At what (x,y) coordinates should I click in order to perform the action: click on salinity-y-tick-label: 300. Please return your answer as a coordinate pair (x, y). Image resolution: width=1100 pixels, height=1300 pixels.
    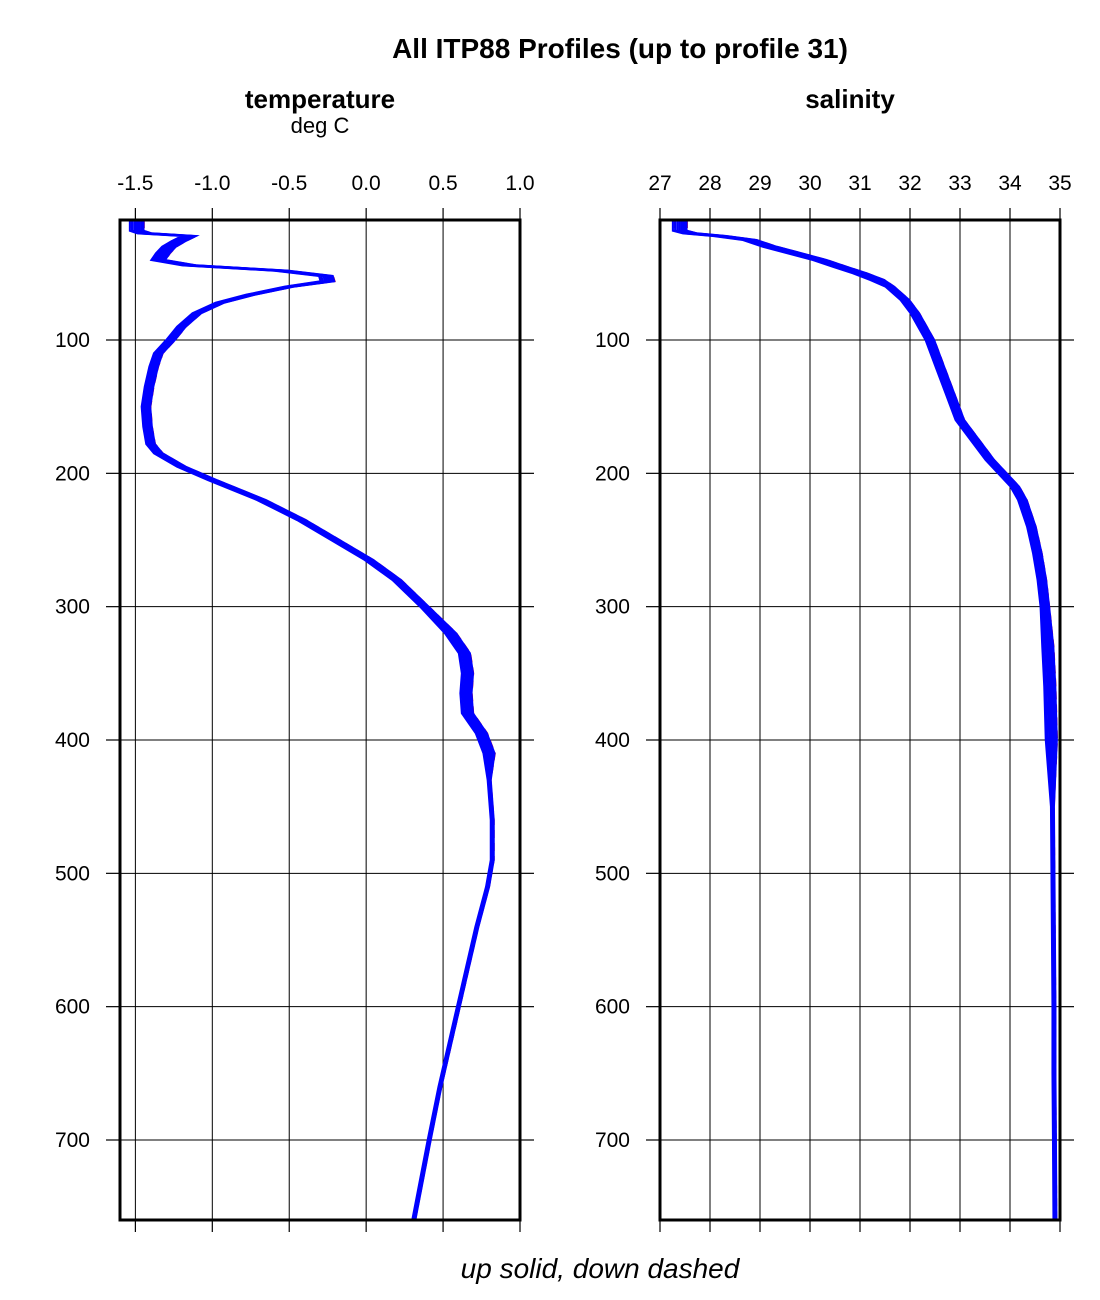
    Looking at the image, I should click on (612, 607).